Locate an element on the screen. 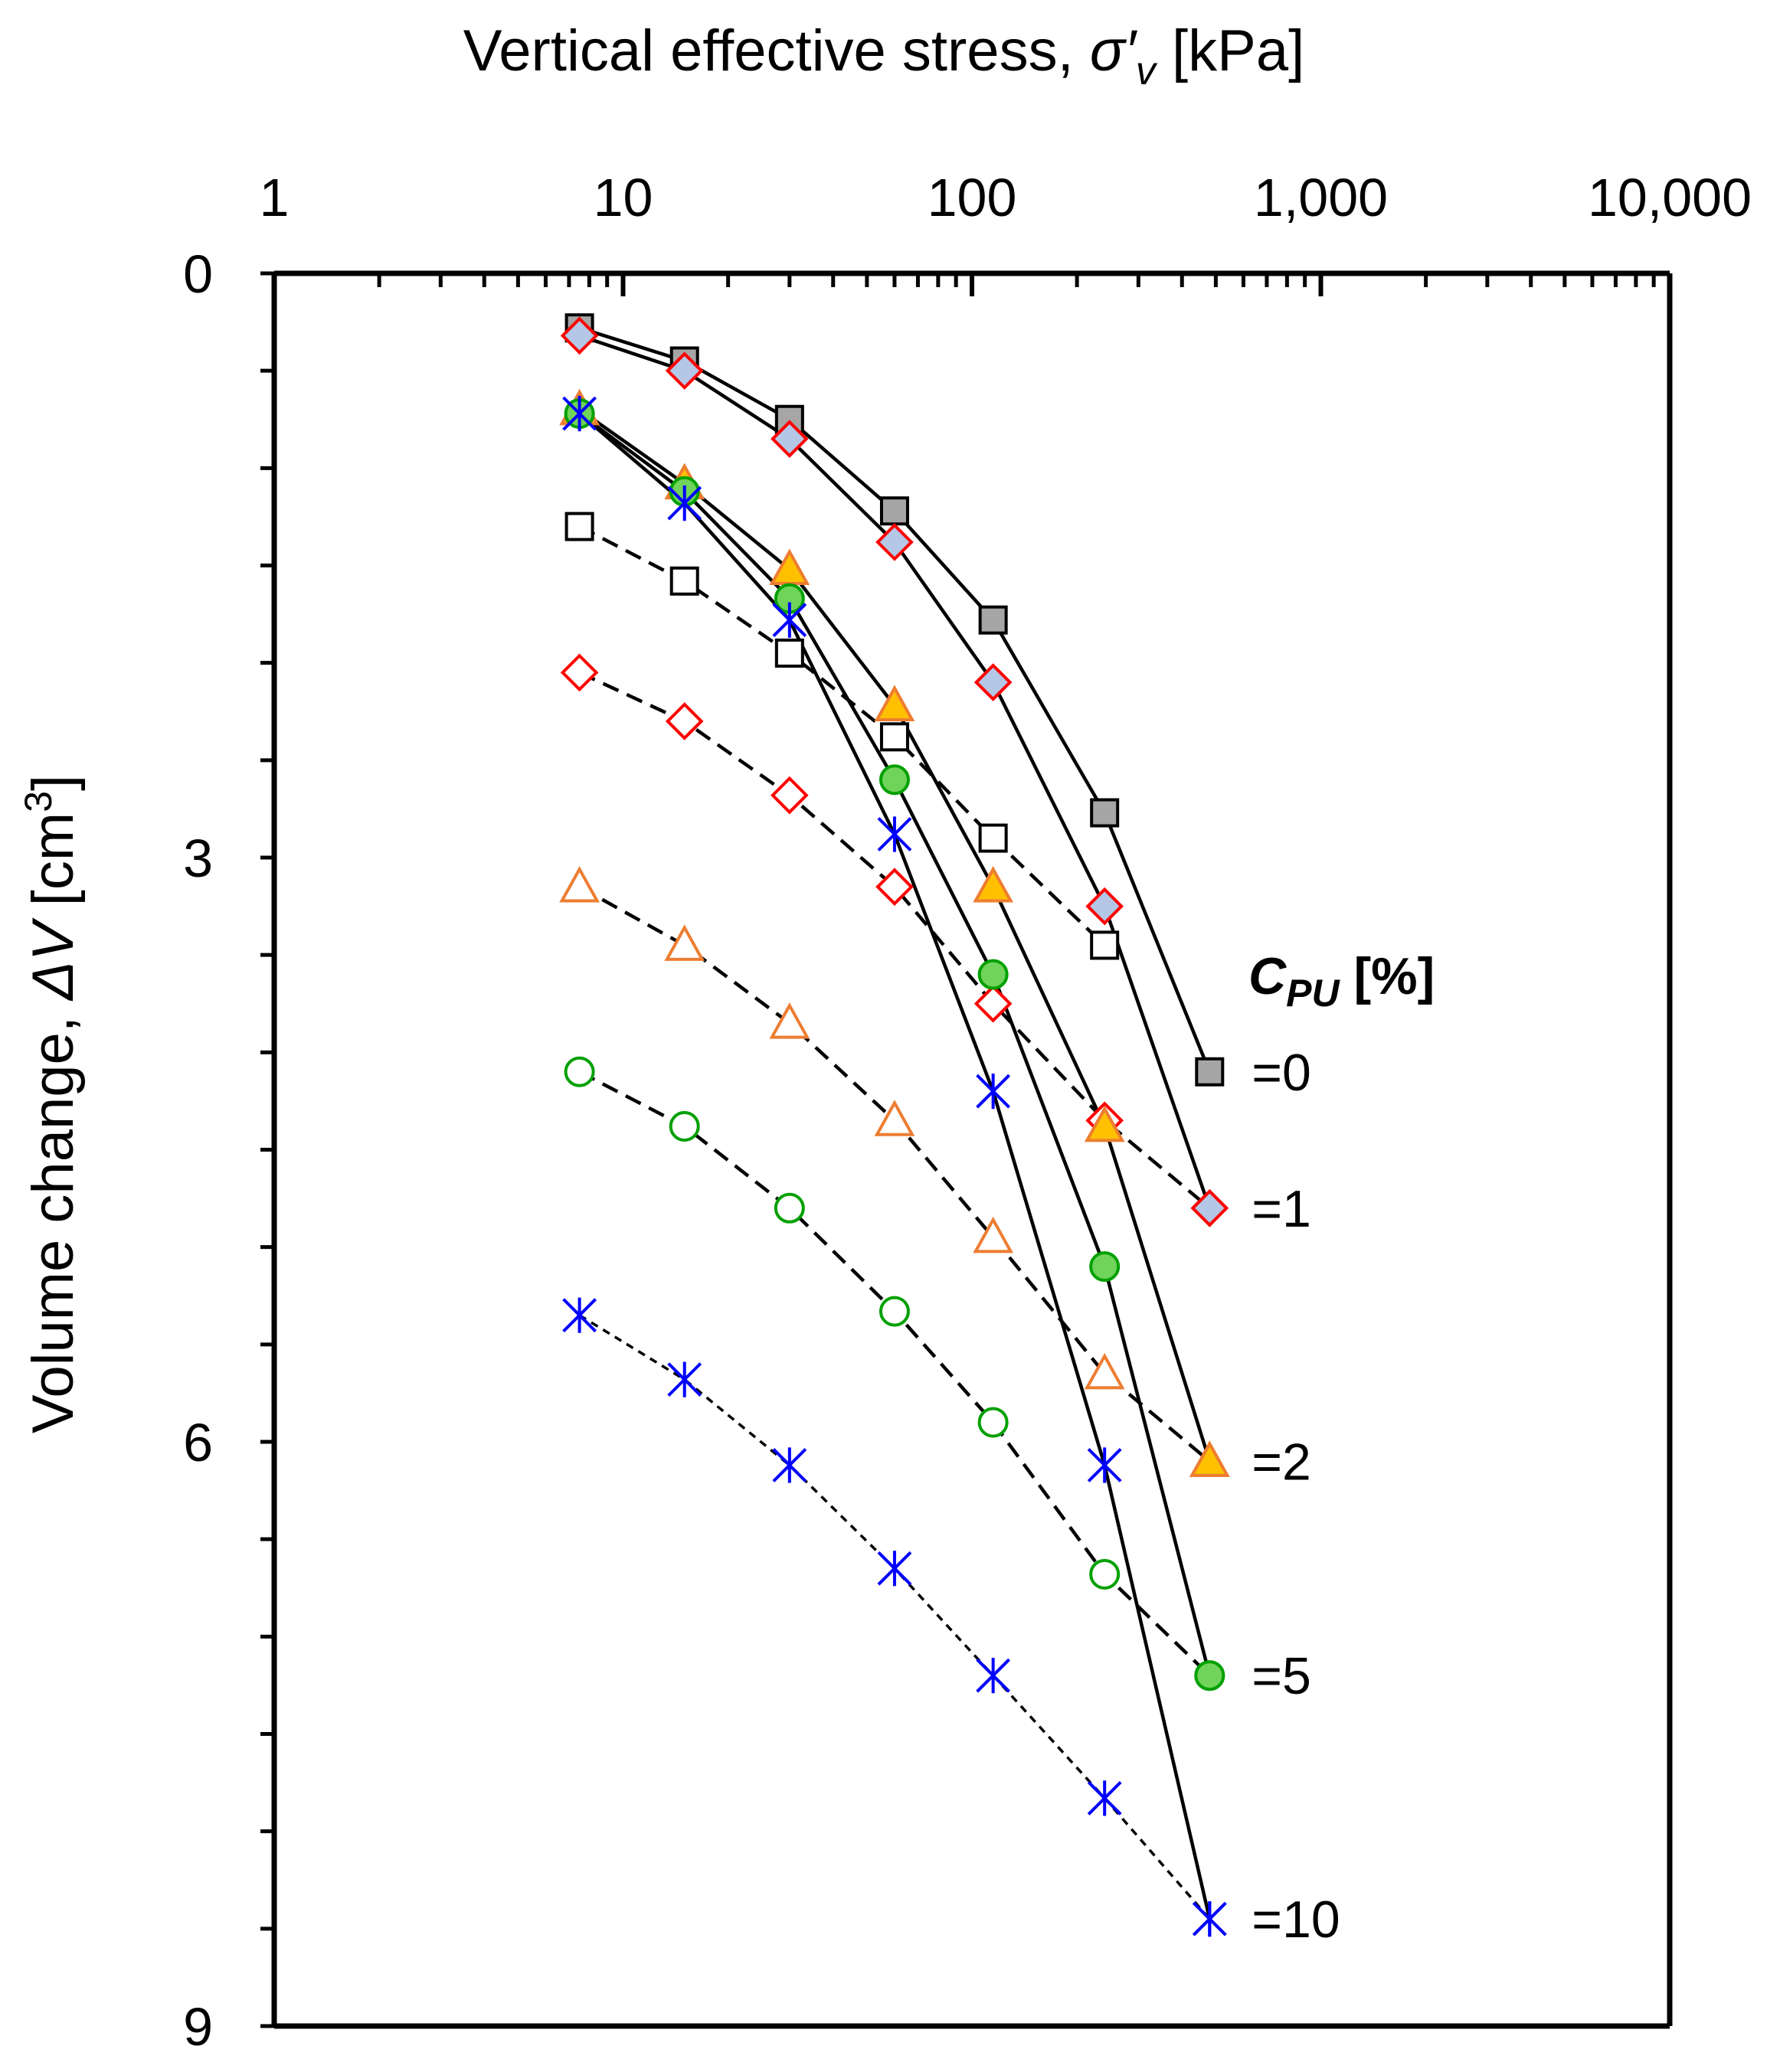  legend-label: =0 is located at coordinates (1281, 1073).